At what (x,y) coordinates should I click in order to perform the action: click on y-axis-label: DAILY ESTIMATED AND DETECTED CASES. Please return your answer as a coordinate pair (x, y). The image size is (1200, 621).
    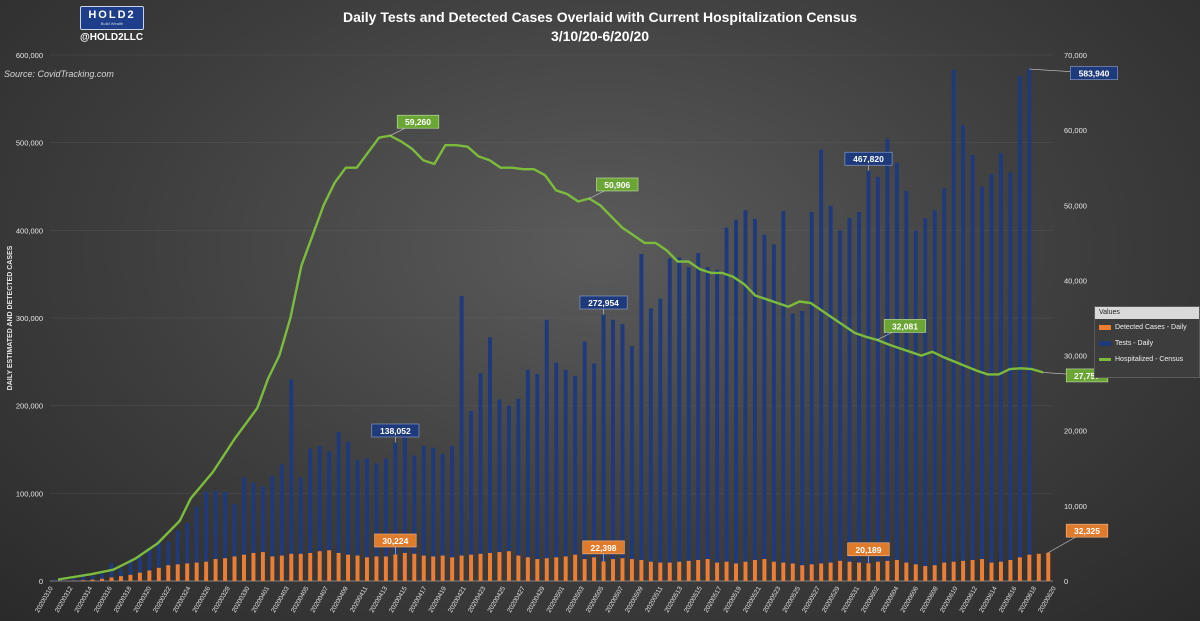
    Looking at the image, I should click on (10, 317).